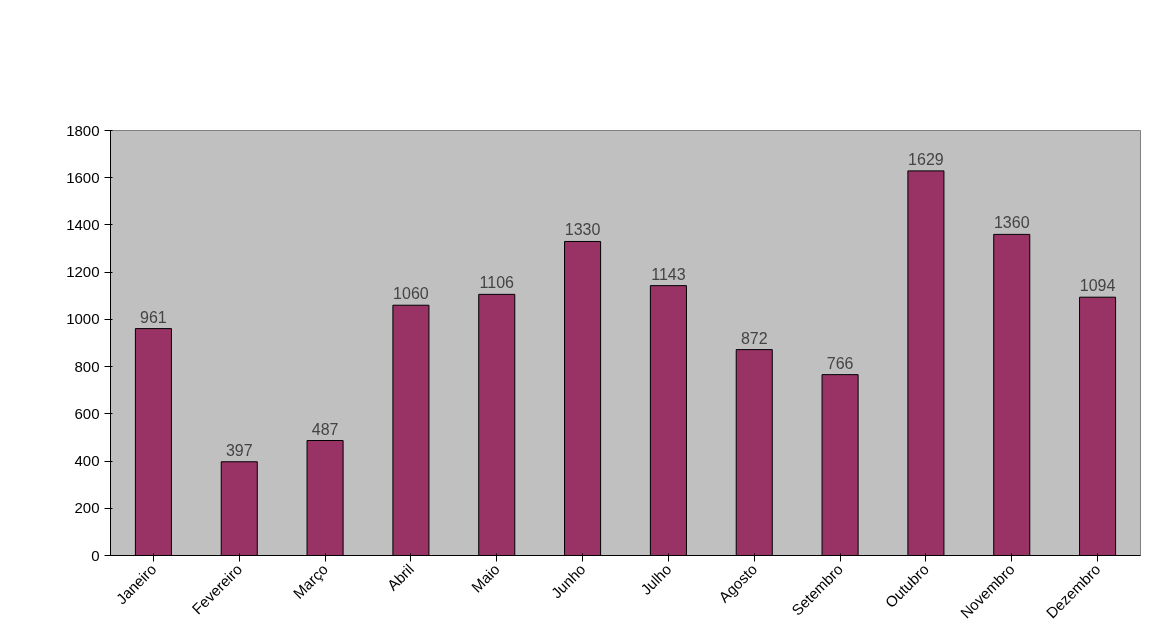  Describe the element at coordinates (239, 450) in the screenshot. I see `data-label: 397` at that location.